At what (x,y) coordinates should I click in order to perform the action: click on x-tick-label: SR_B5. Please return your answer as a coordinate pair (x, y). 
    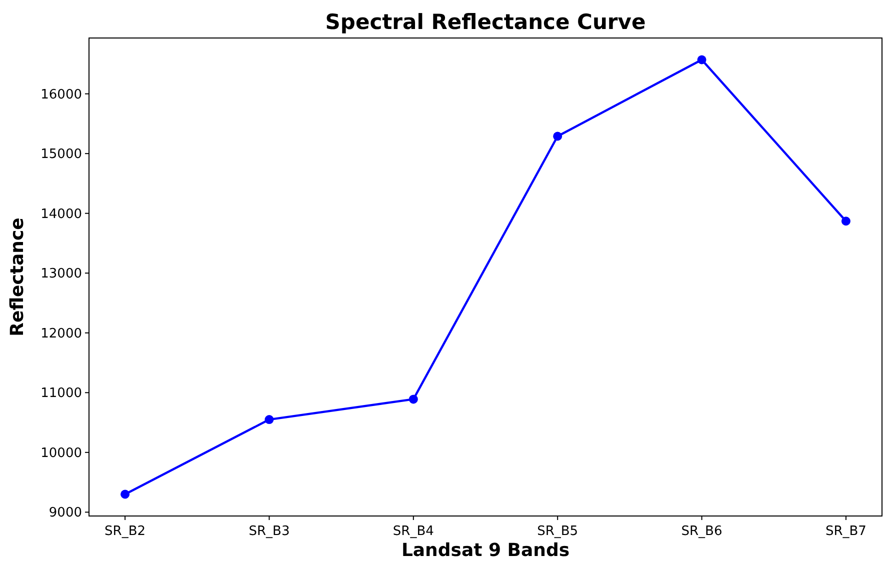
    Looking at the image, I should click on (557, 531).